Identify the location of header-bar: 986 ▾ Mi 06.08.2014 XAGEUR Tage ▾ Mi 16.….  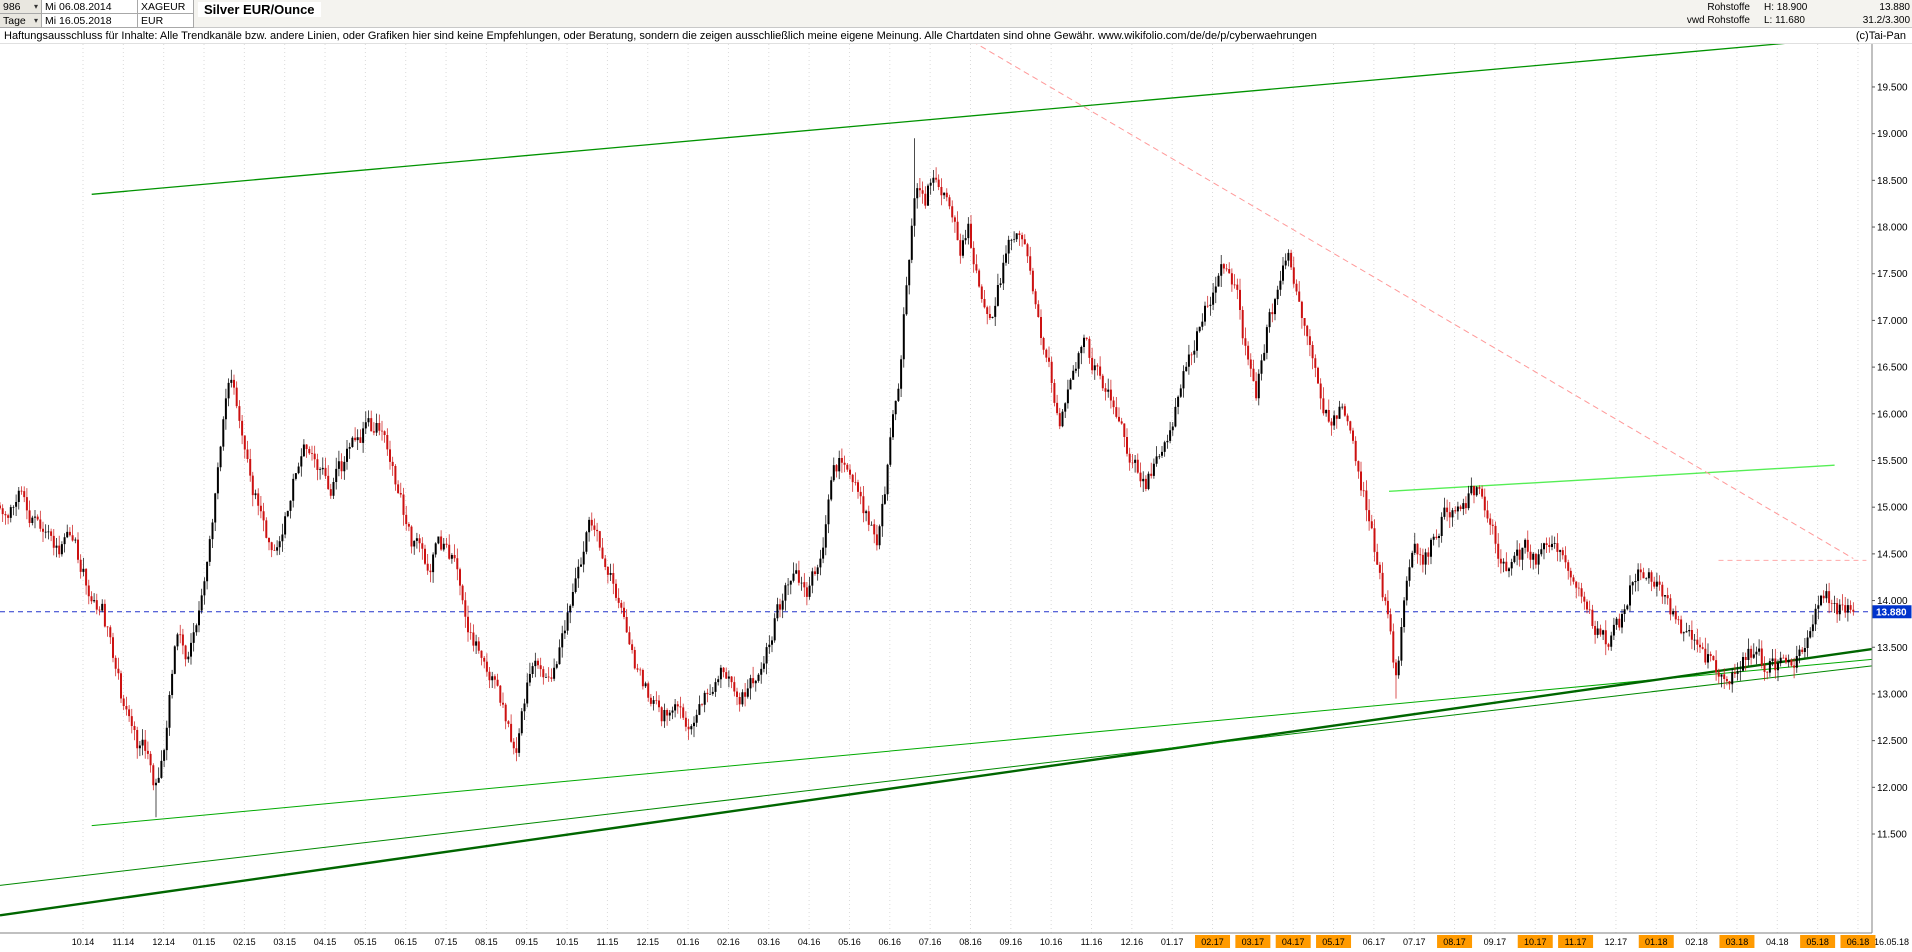
(956, 14).